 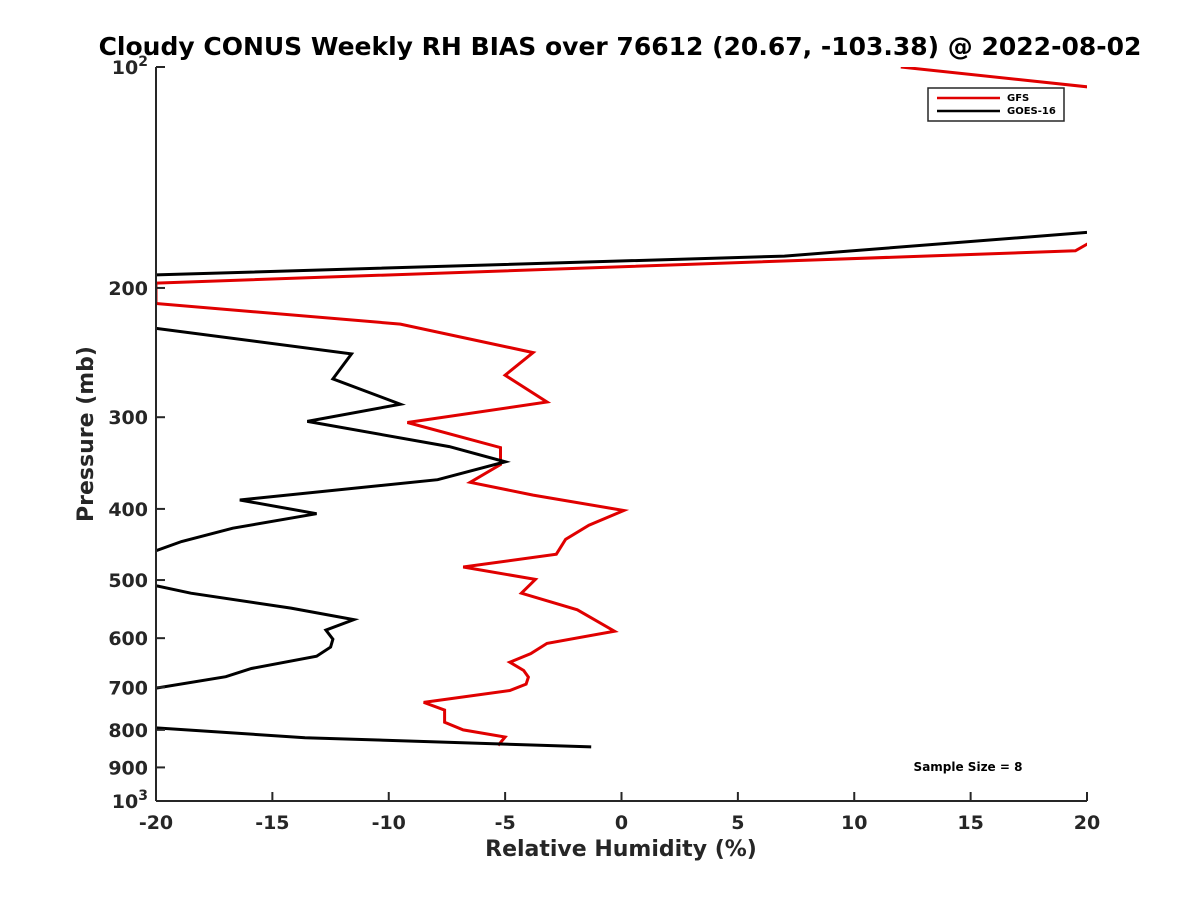 I want to click on x-tick-label: 15, so click(x=970, y=823).